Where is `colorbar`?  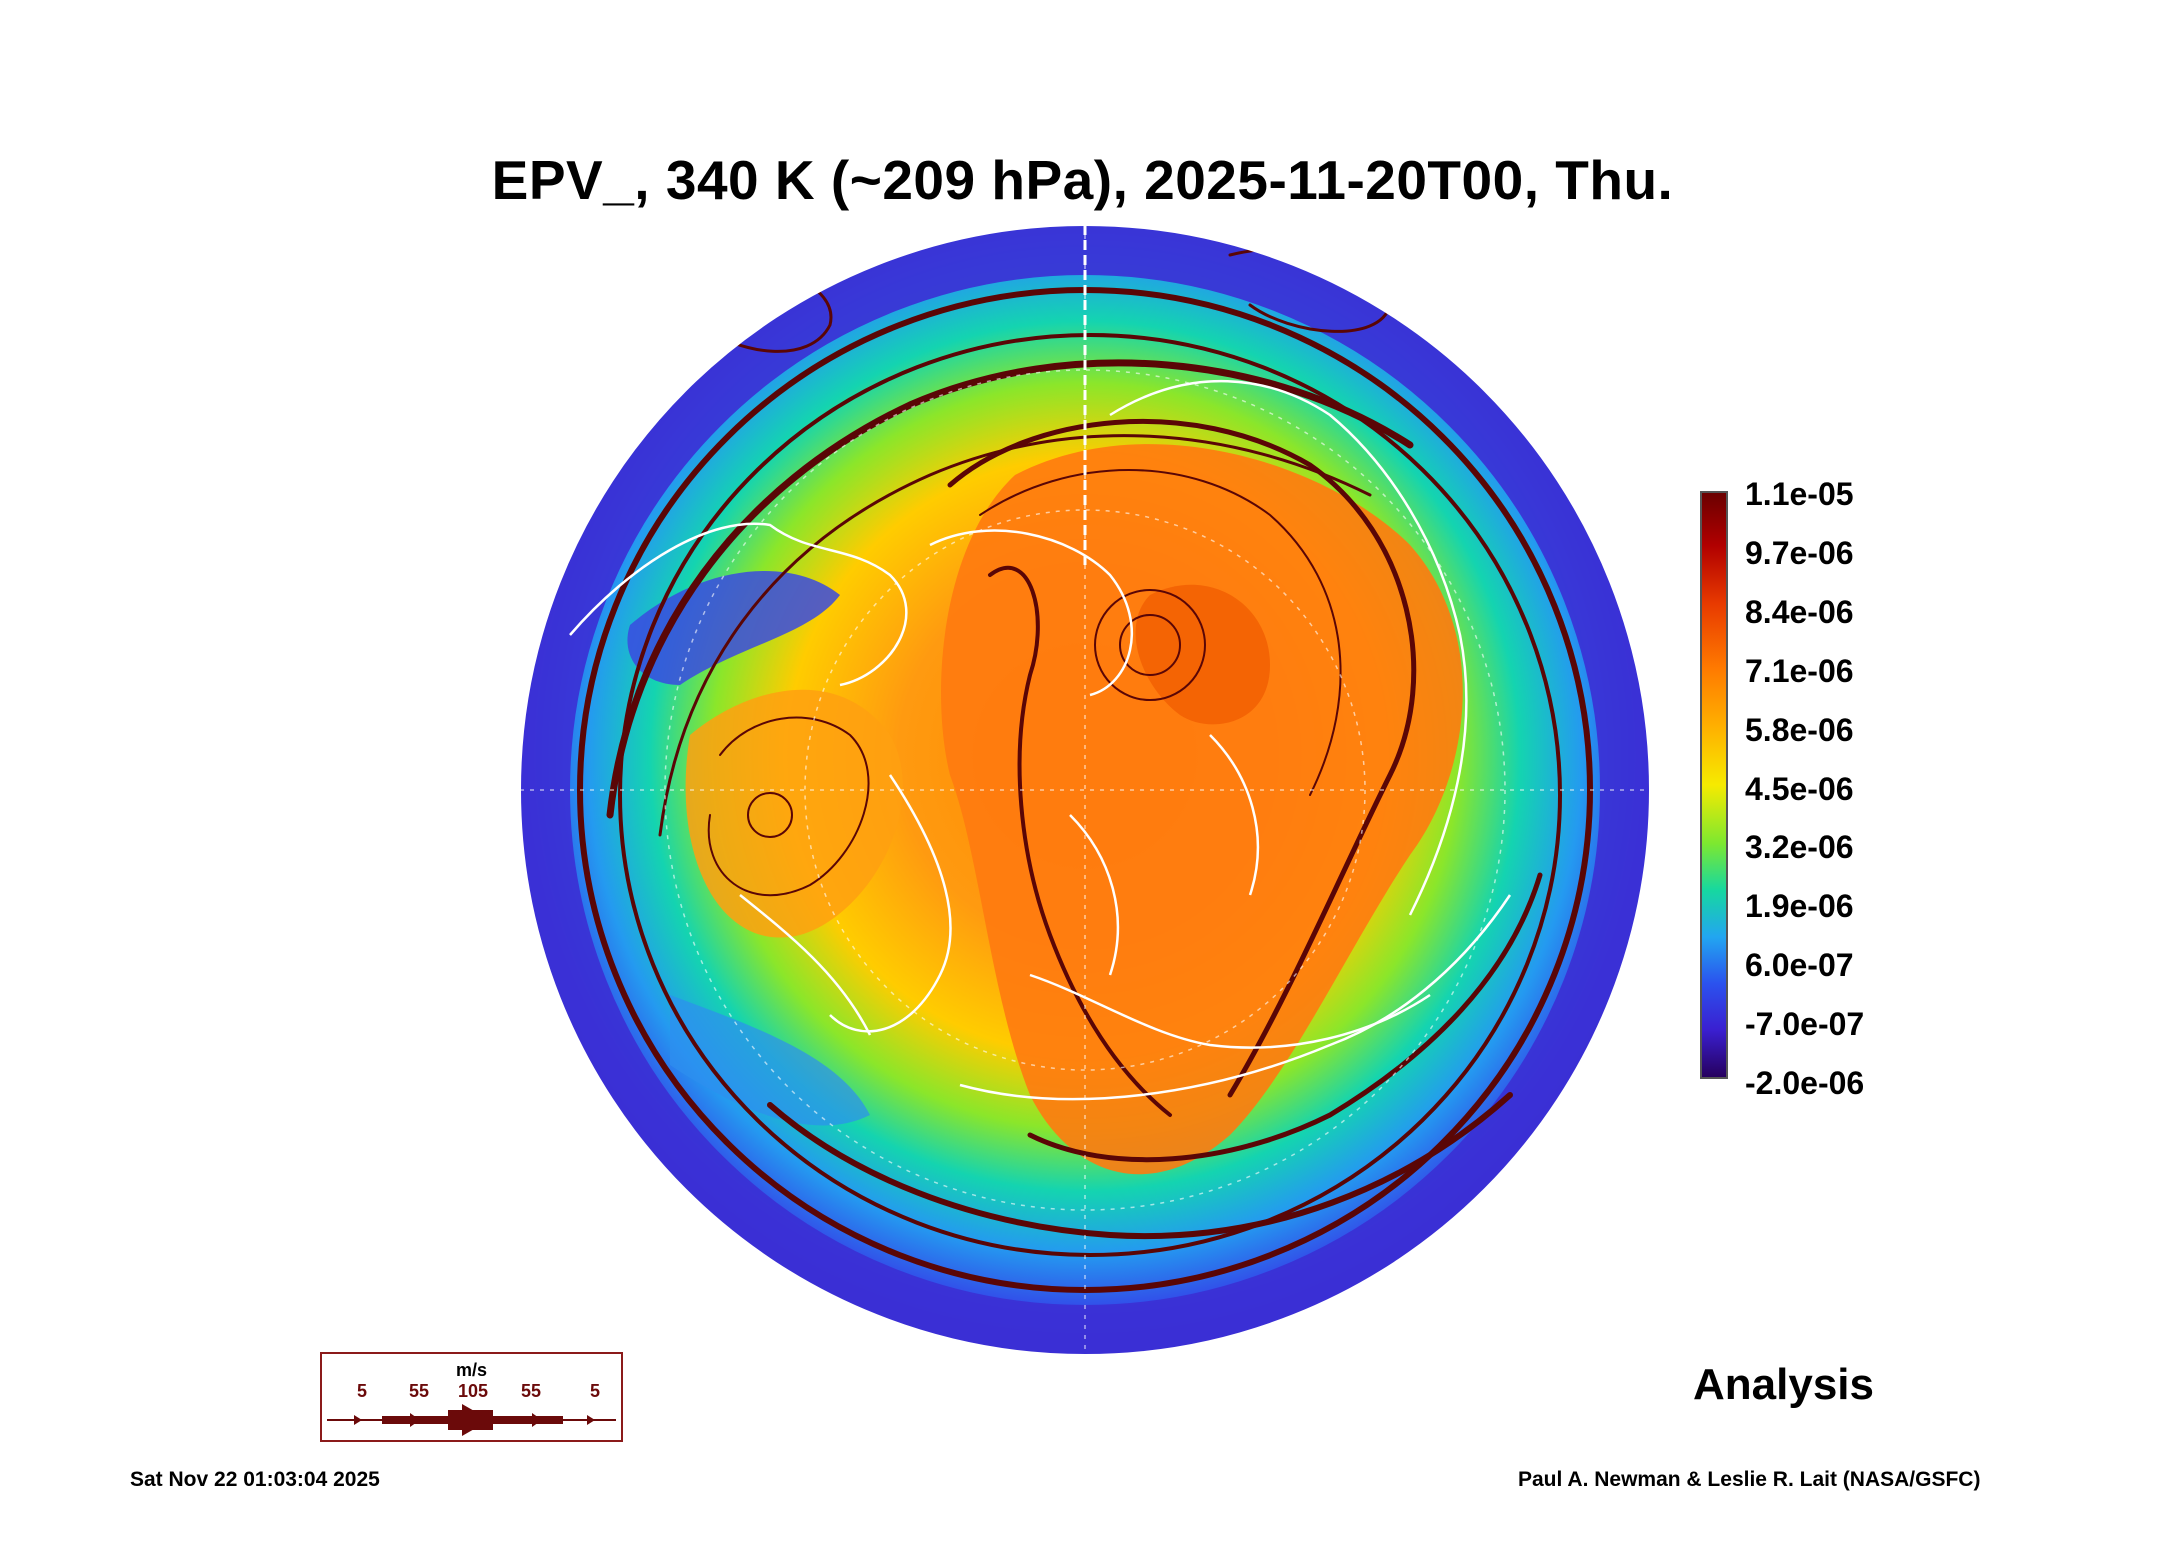
colorbar is located at coordinates (1714, 785).